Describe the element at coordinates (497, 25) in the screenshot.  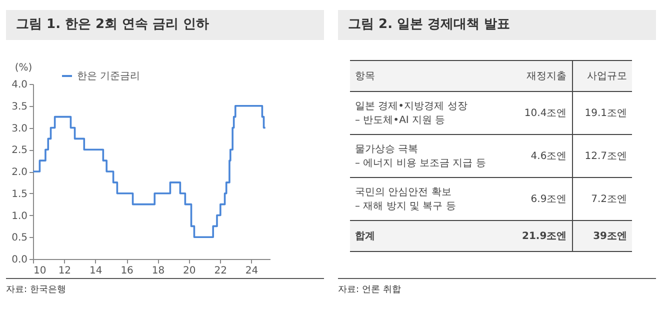
I see `text: 그림 2. 일본 경제대책 발표` at that location.